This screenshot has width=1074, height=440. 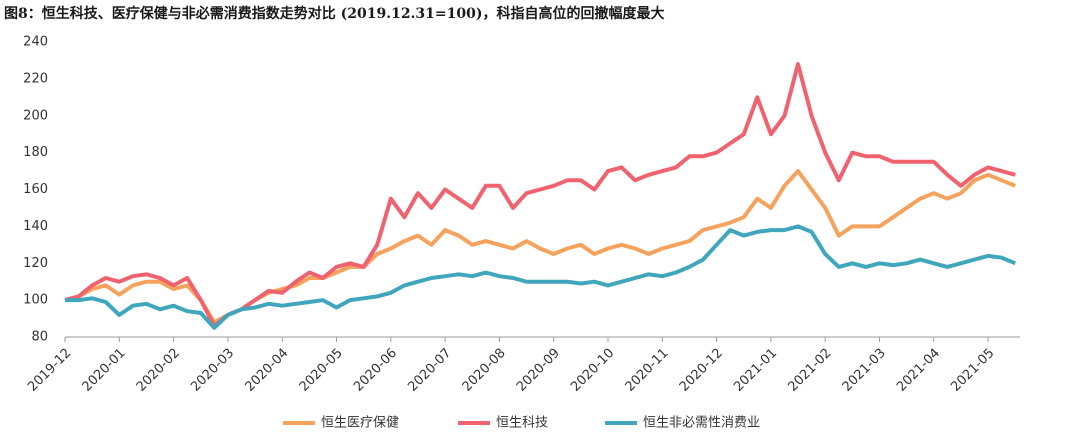 What do you see at coordinates (212, 370) in the screenshot?
I see `x-tick-label: 2020-03` at bounding box center [212, 370].